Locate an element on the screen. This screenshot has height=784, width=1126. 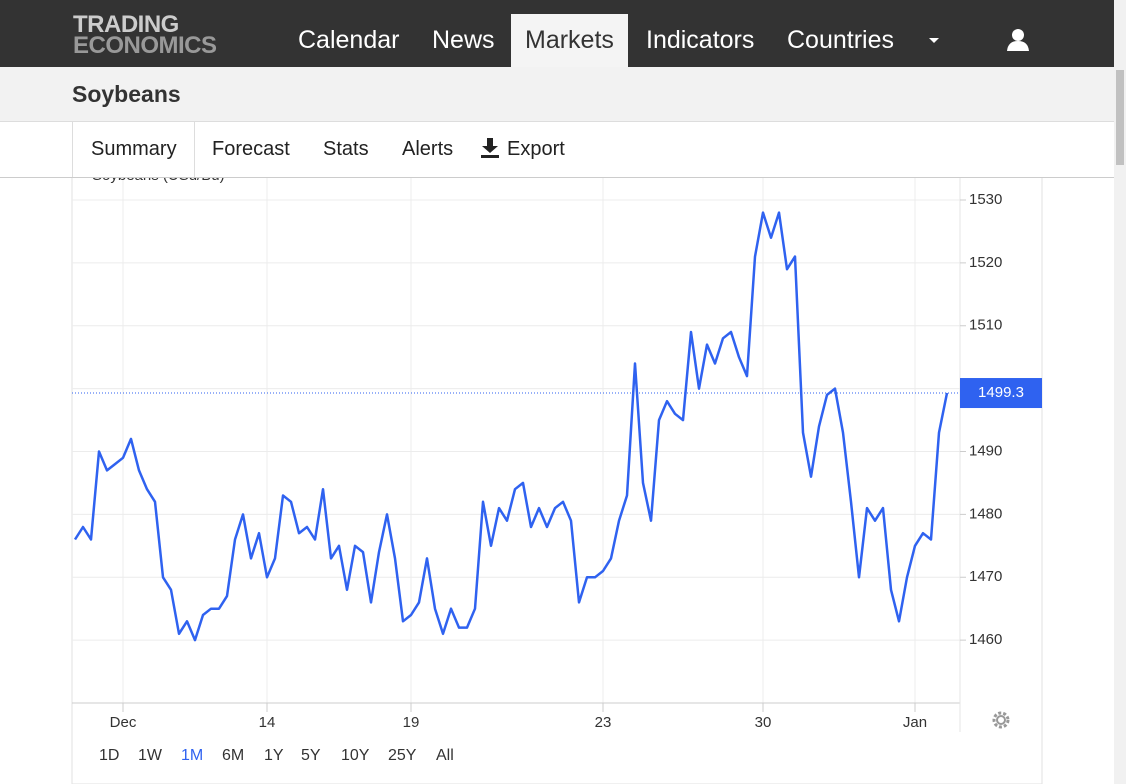
nav-item: Markets is located at coordinates (569, 40).